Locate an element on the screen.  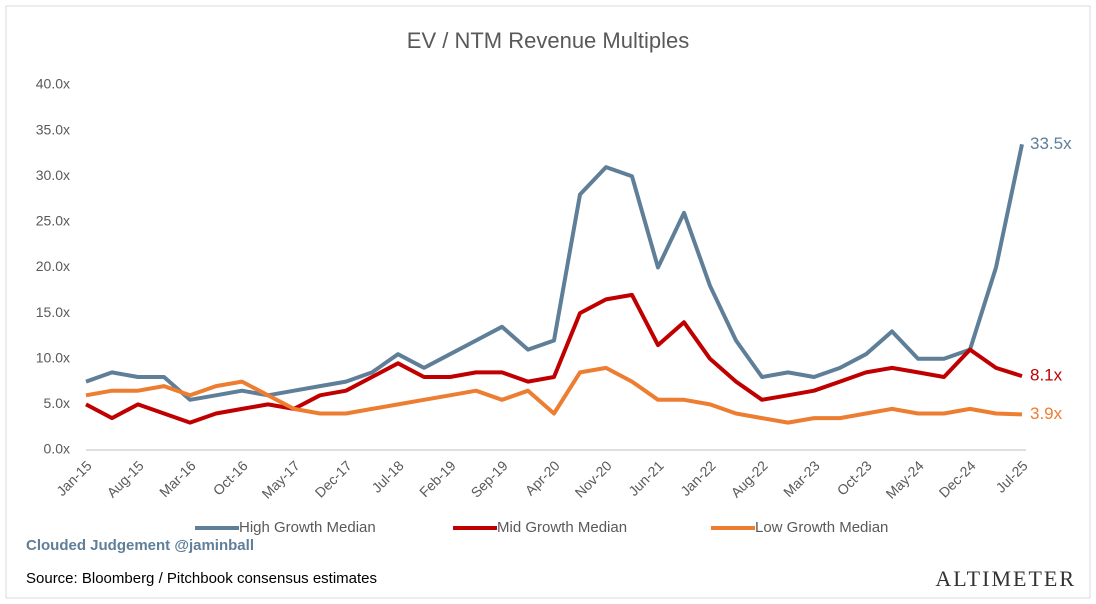
watermark: Clouded Judgement @jaminball is located at coordinates (140, 545).